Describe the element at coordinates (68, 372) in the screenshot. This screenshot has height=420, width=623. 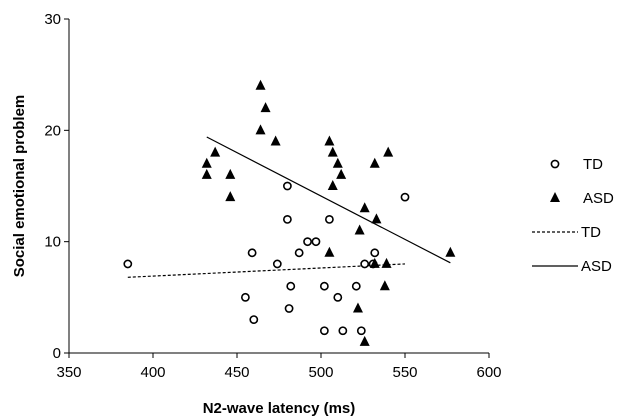
I see `x-tick-label: 350` at that location.